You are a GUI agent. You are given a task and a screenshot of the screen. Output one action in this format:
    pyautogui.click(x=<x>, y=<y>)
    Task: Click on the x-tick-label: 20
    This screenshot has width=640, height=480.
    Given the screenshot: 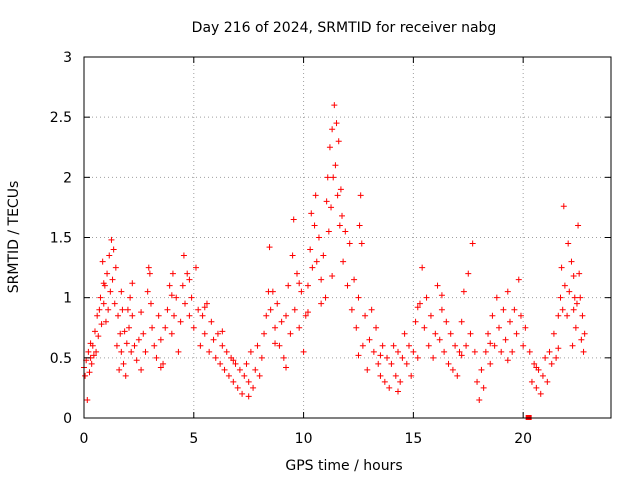 What is the action you would take?
    pyautogui.click(x=523, y=439)
    